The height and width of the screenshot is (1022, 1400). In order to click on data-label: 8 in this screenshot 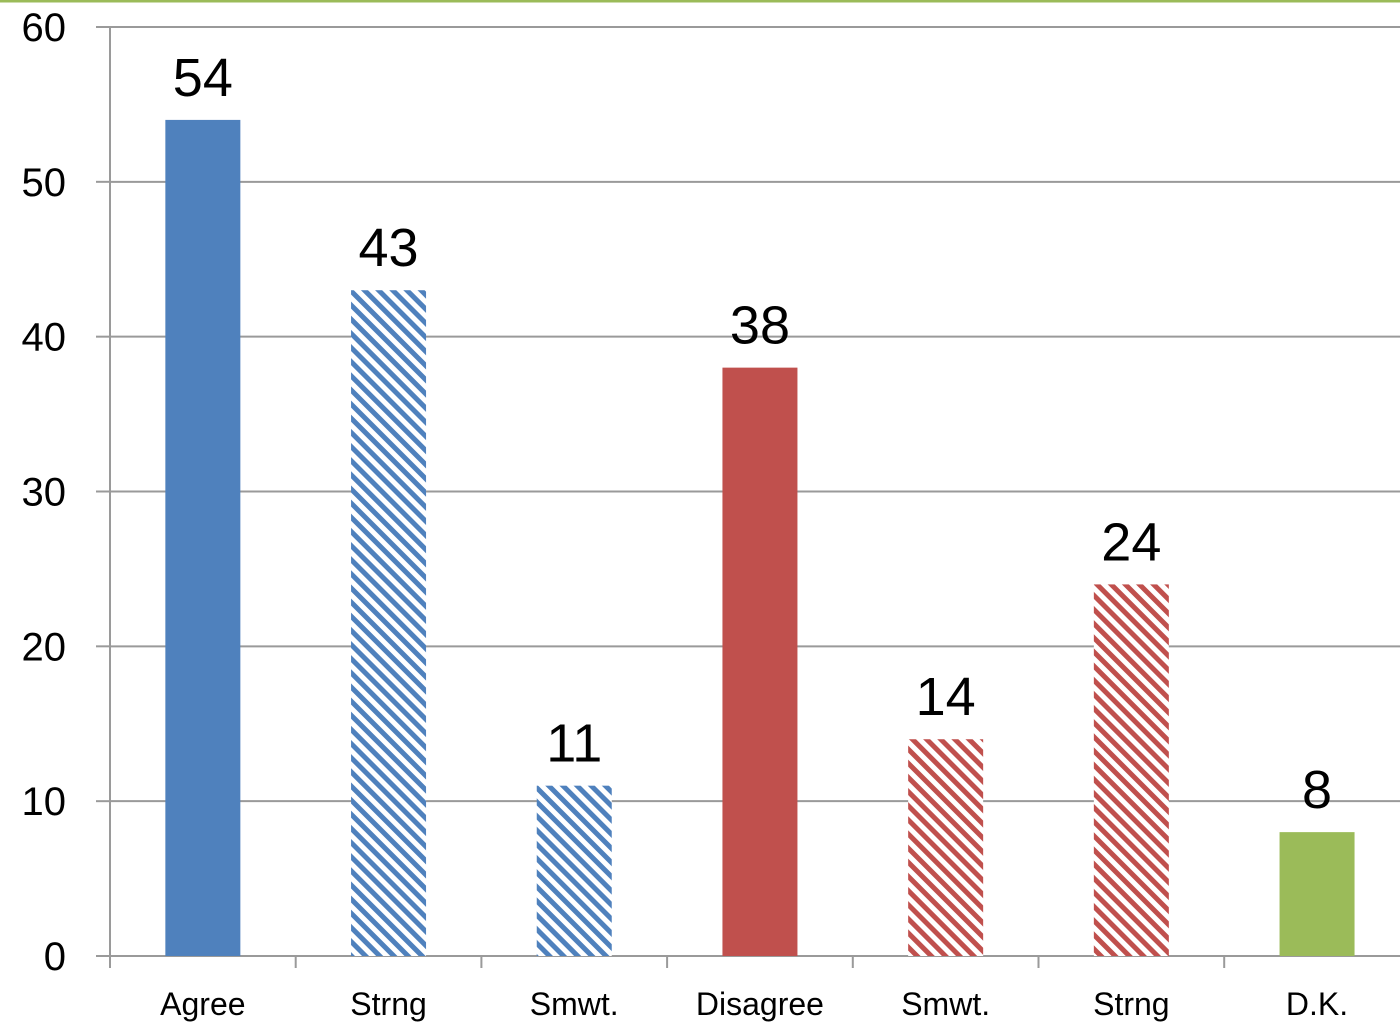, I will do `click(1317, 790)`.